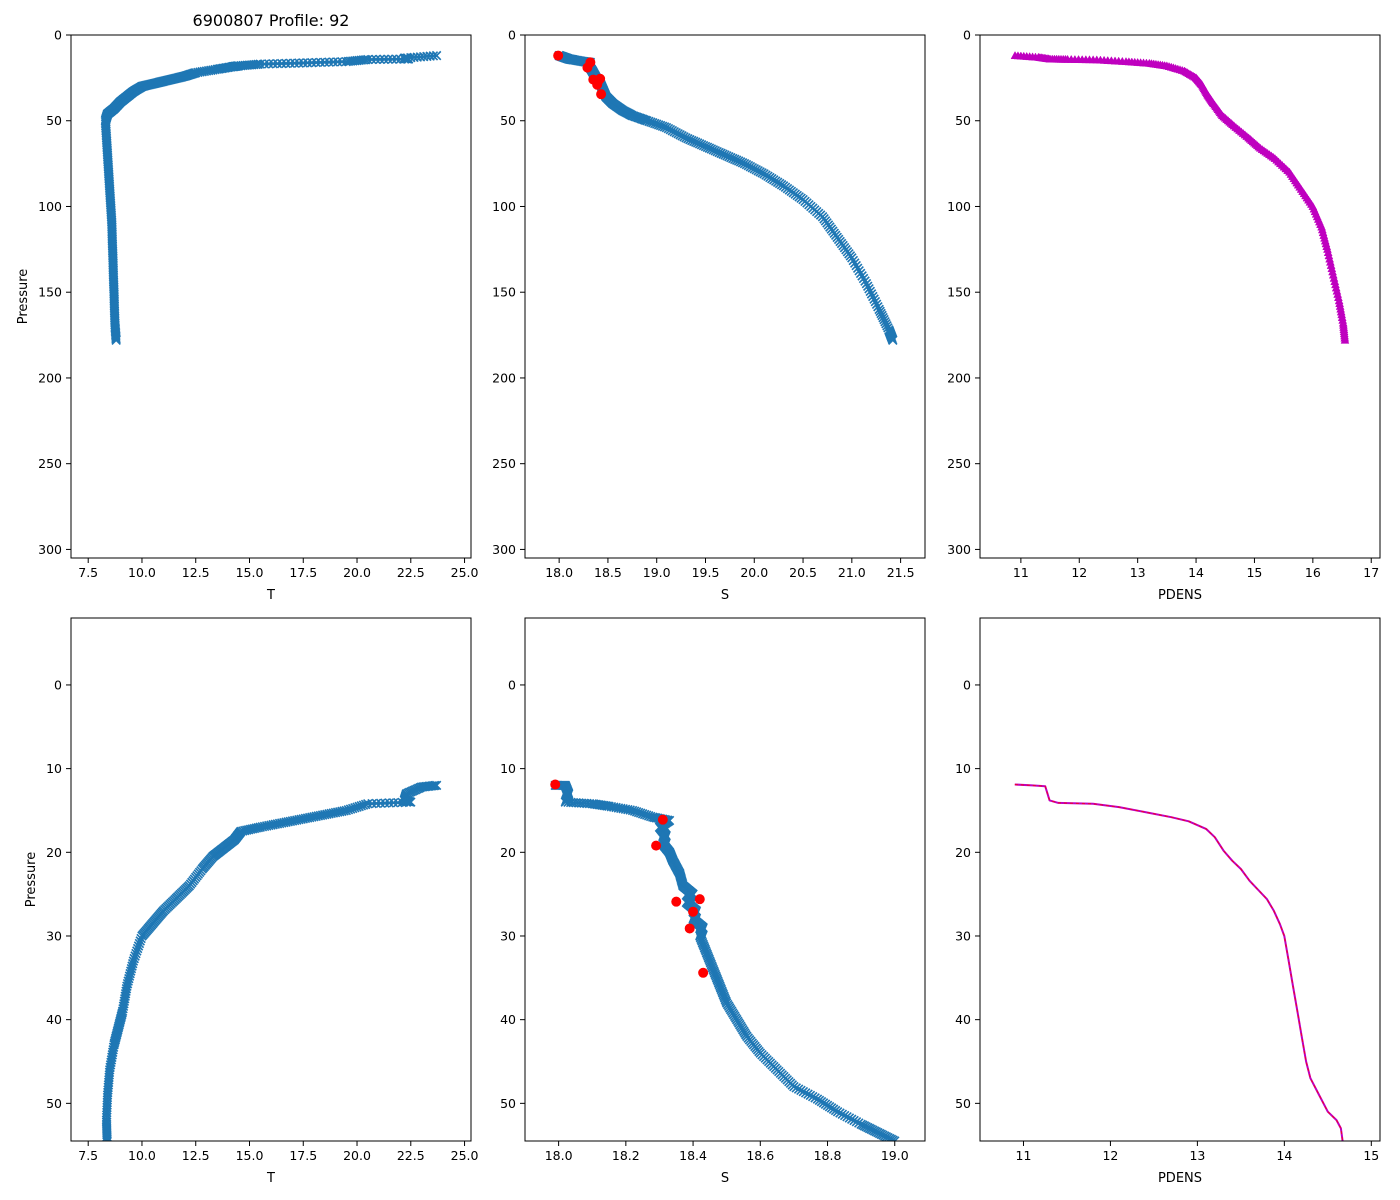  I want to click on subplot-pdens-full: 11 12 13 14 15 16 17 0 50 100 150 200 250 300 PDENS, so click(1164, 315).